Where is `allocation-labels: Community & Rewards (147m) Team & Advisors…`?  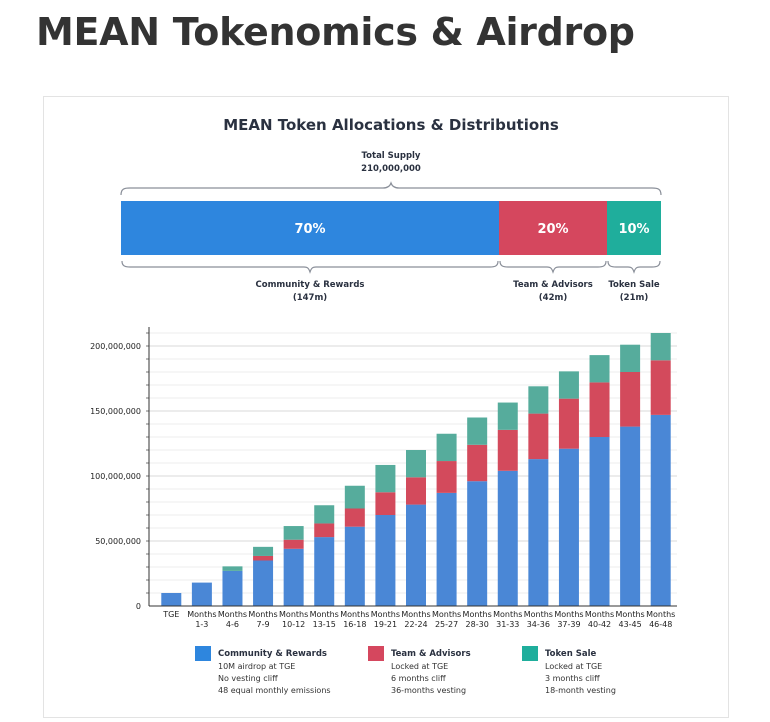 allocation-labels: Community & Rewards (147m) Team & Advisors… is located at coordinates (458, 291).